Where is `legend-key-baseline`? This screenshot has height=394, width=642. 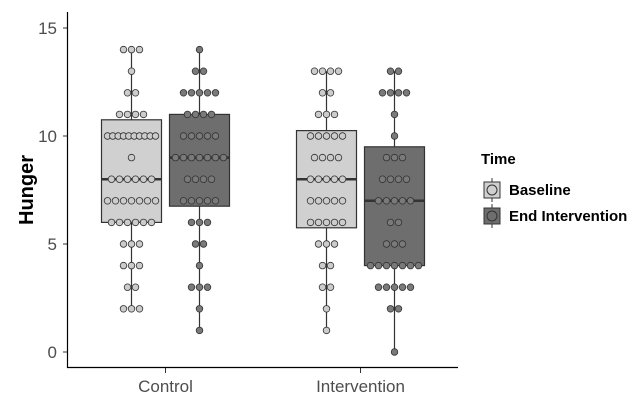 legend-key-baseline is located at coordinates (492, 190).